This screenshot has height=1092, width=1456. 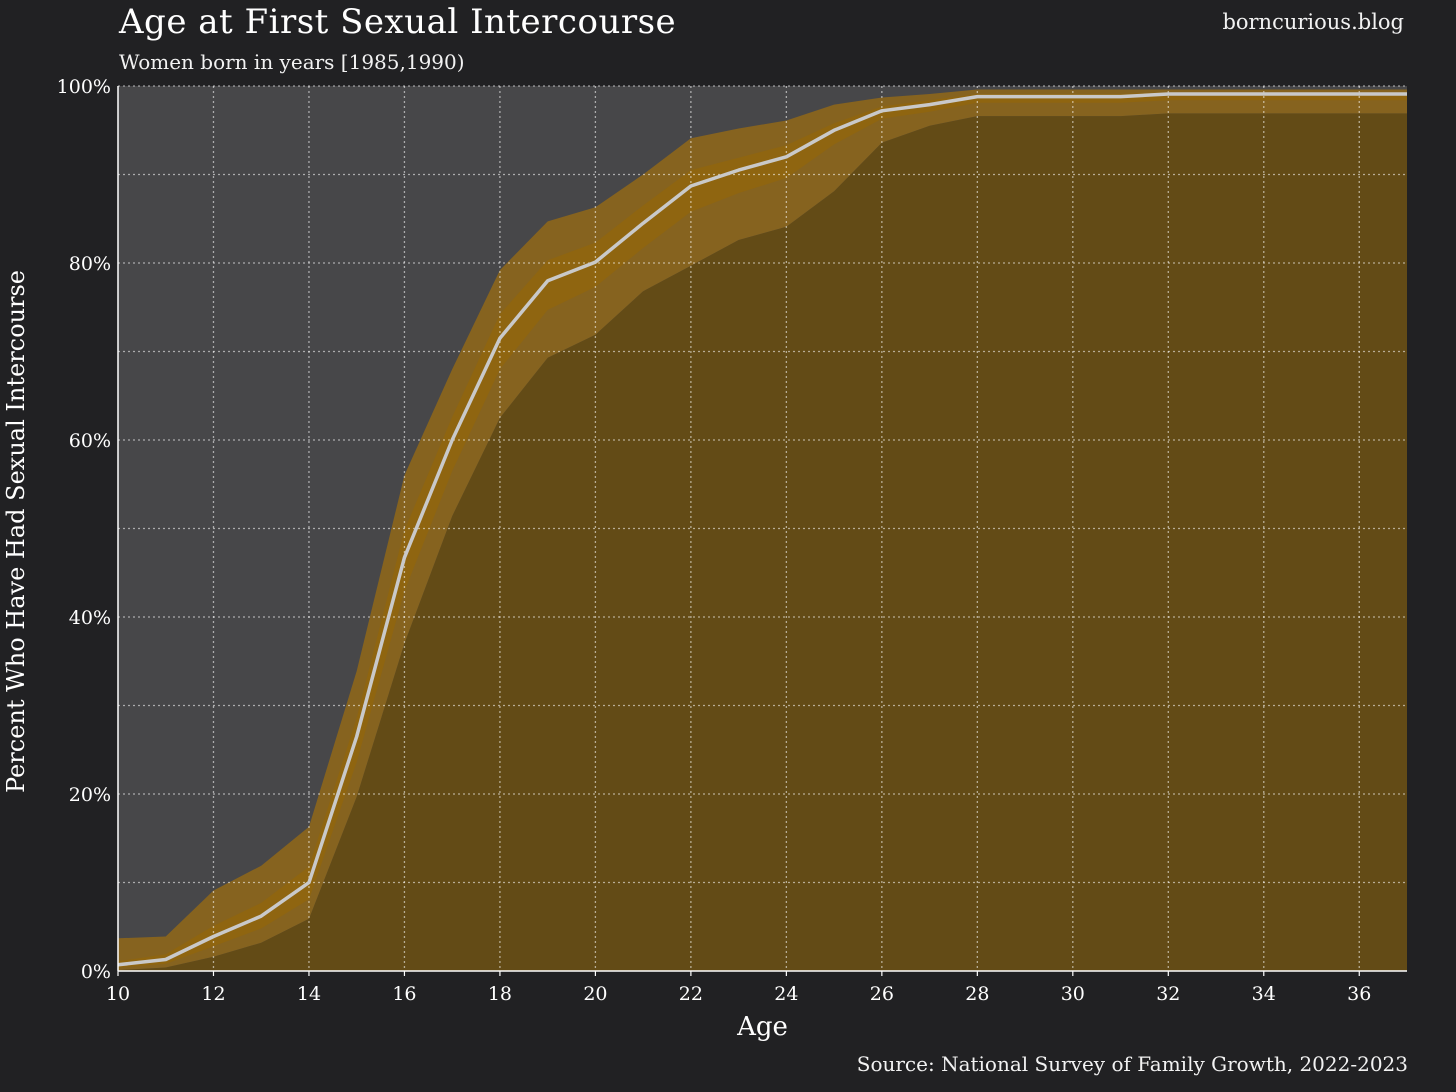 What do you see at coordinates (762, 1027) in the screenshot?
I see `x-axis-label: Age` at bounding box center [762, 1027].